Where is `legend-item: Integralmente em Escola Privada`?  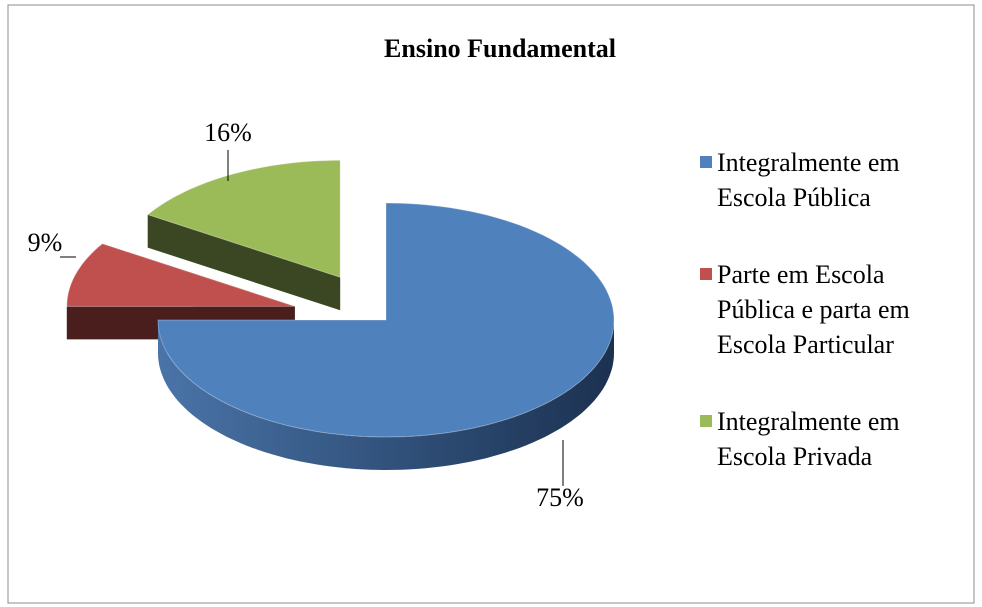 legend-item: Integralmente em Escola Privada is located at coordinates (831, 439).